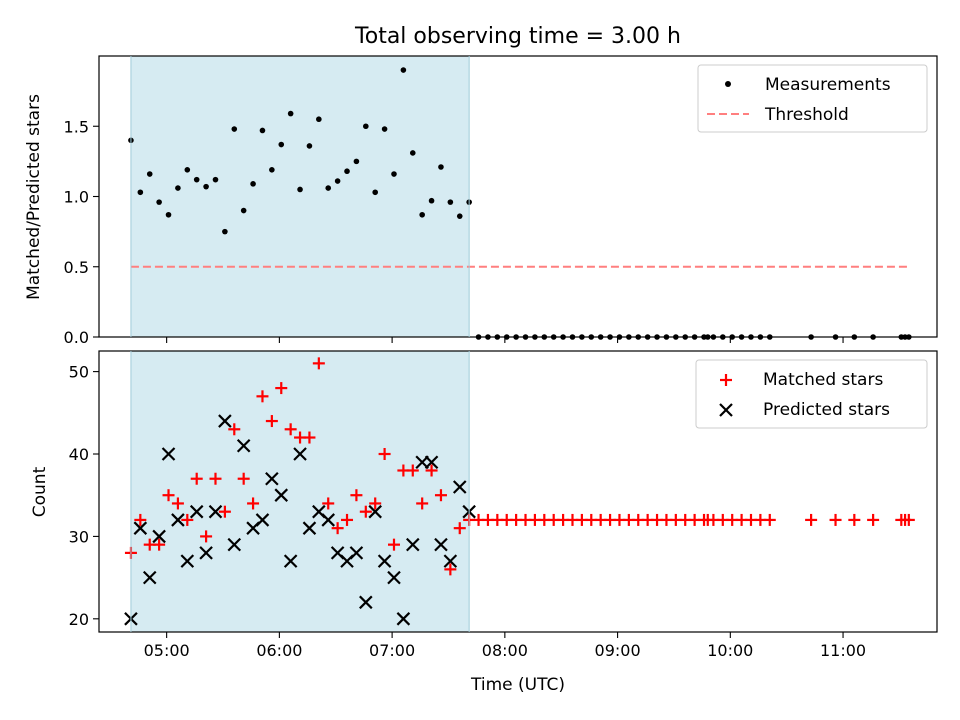 The width and height of the screenshot is (960, 720). What do you see at coordinates (826, 410) in the screenshot?
I see `legend-label-predicted: Predicted stars` at bounding box center [826, 410].